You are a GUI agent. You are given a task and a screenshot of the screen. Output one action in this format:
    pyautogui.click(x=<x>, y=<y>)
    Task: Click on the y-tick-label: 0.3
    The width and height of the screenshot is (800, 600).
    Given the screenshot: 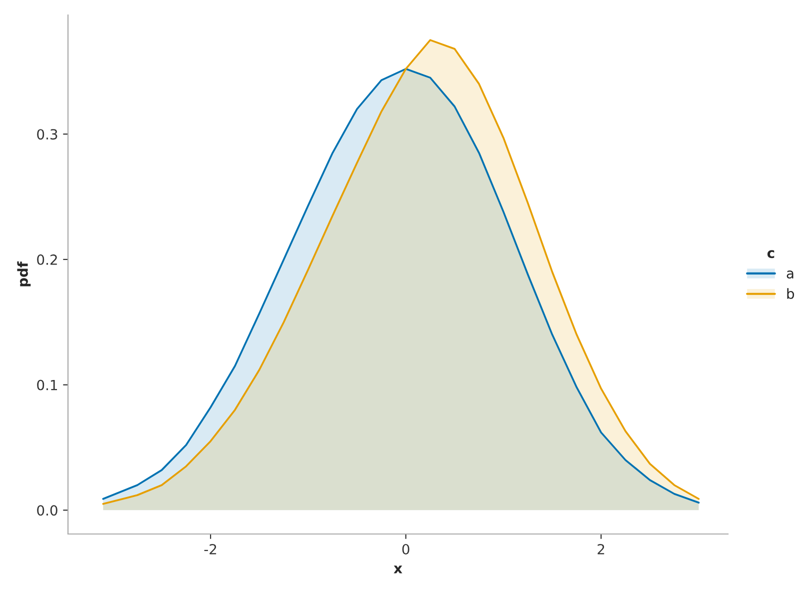 What is the action you would take?
    pyautogui.click(x=47, y=134)
    